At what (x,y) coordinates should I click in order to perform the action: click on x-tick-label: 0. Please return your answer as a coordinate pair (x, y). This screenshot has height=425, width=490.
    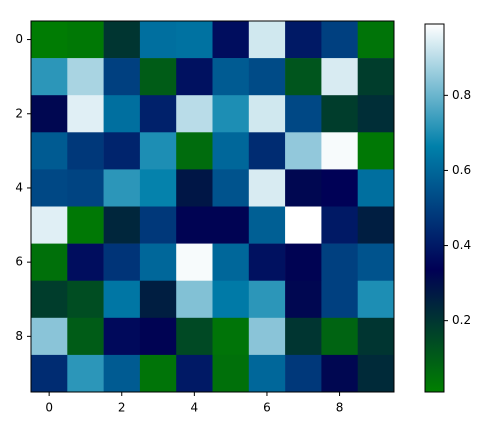
    Looking at the image, I should click on (49, 408).